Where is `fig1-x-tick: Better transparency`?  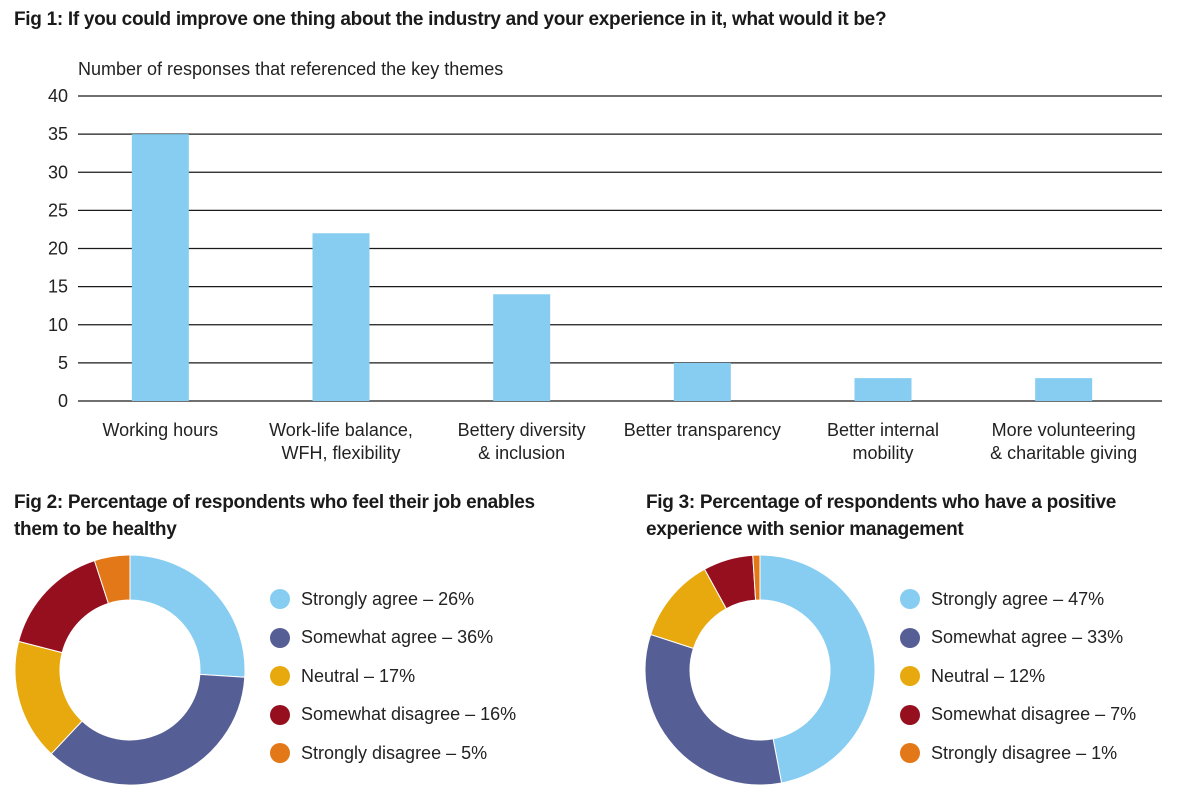
fig1-x-tick: Better transparency is located at coordinates (702, 430).